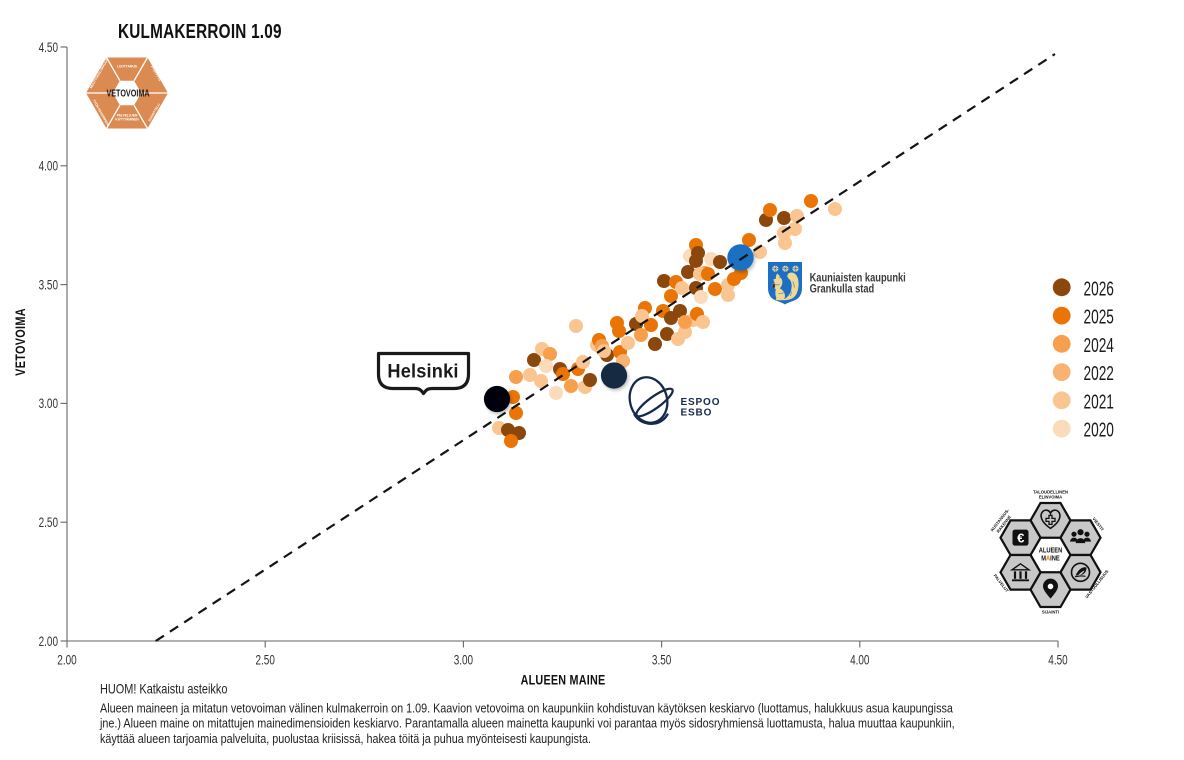 This screenshot has width=1184, height=760. I want to click on svg-text: 2022, so click(1099, 373).